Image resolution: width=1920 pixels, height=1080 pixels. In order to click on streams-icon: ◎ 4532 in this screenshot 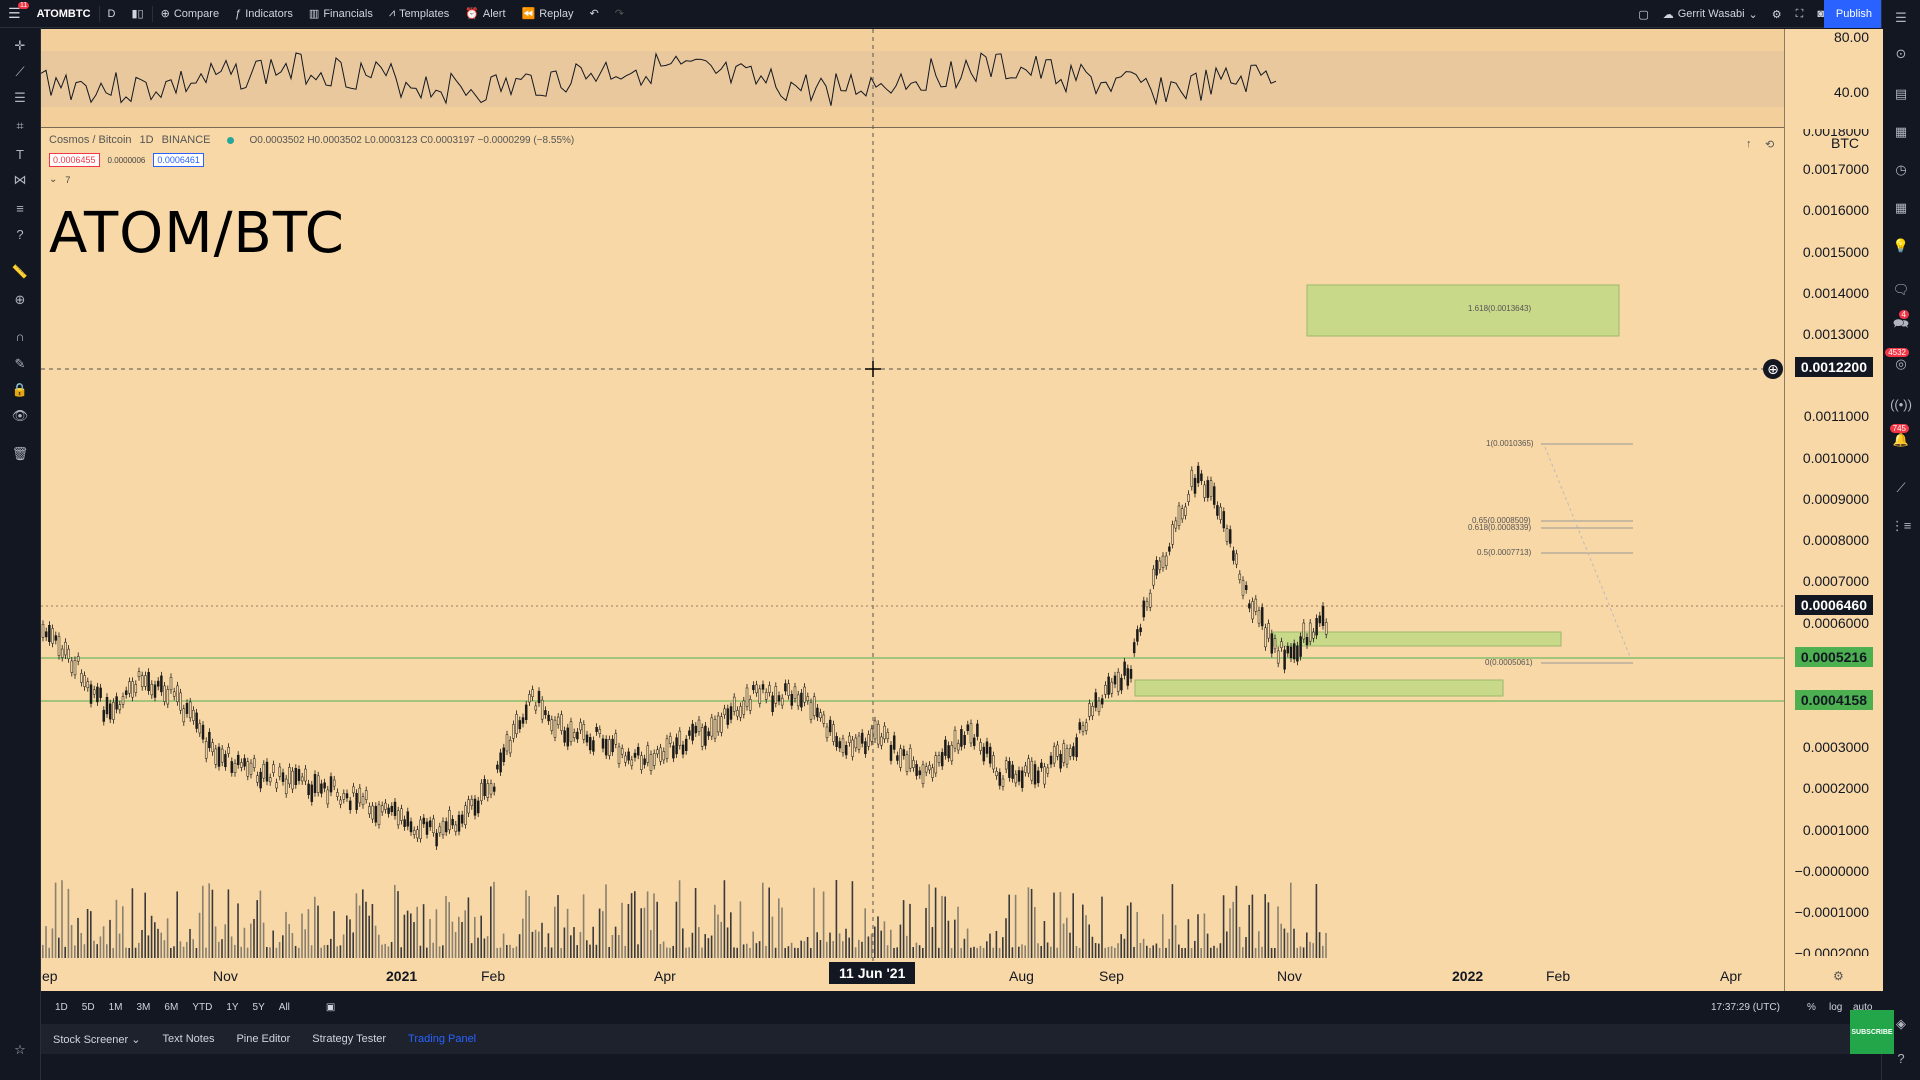, I will do `click(1898, 361)`.